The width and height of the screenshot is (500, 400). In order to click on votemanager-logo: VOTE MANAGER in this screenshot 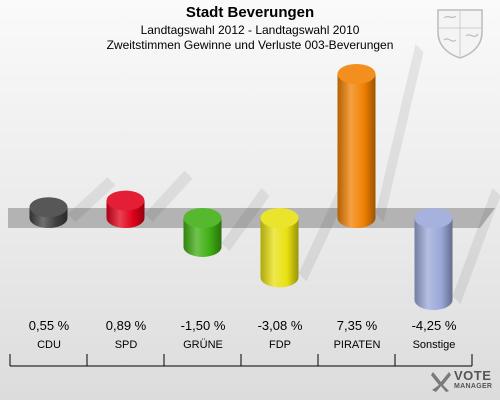, I will do `click(463, 381)`.